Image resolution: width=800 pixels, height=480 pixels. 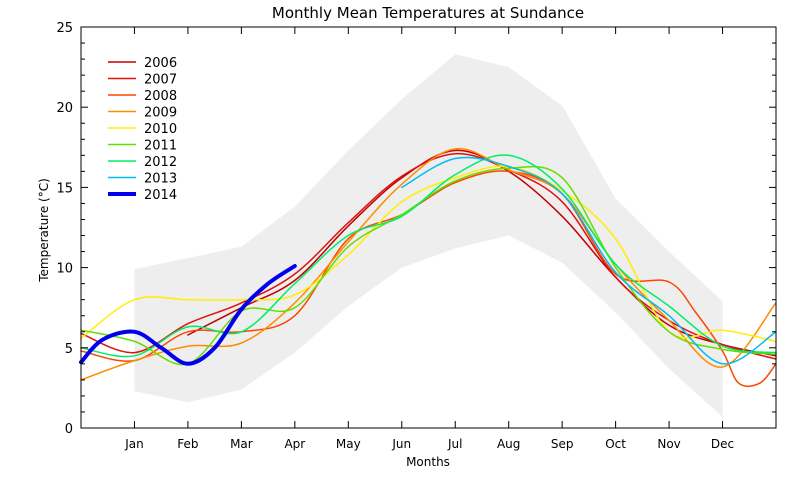 I want to click on y-tick-label-20: 20, so click(x=64, y=108).